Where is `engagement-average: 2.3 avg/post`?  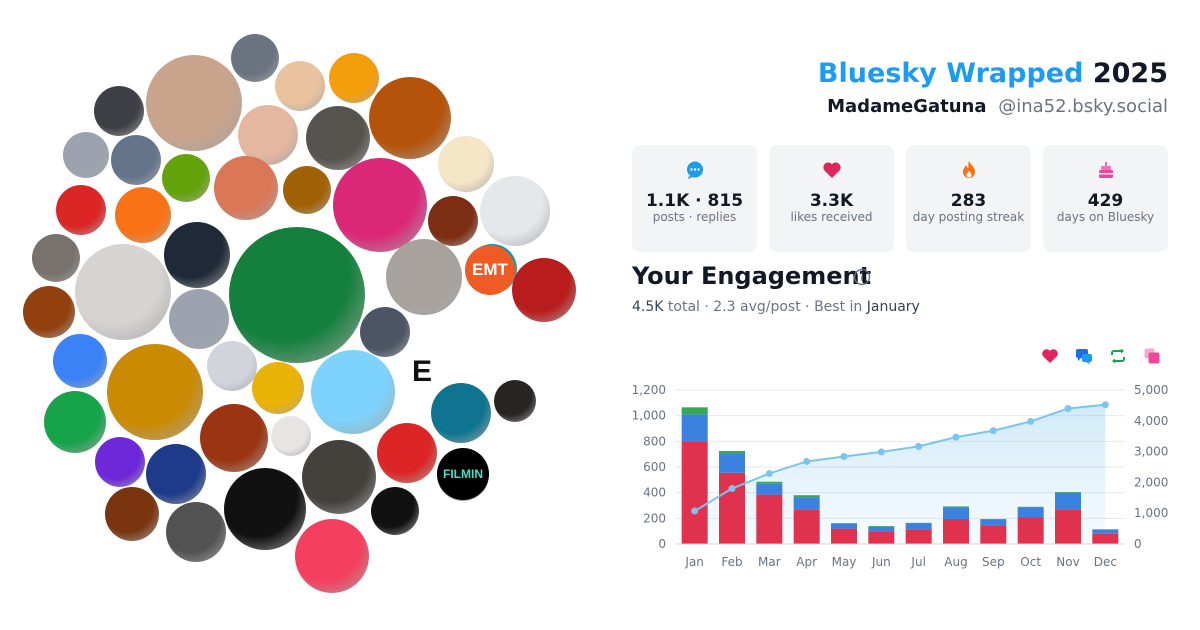 engagement-average: 2.3 avg/post is located at coordinates (757, 307).